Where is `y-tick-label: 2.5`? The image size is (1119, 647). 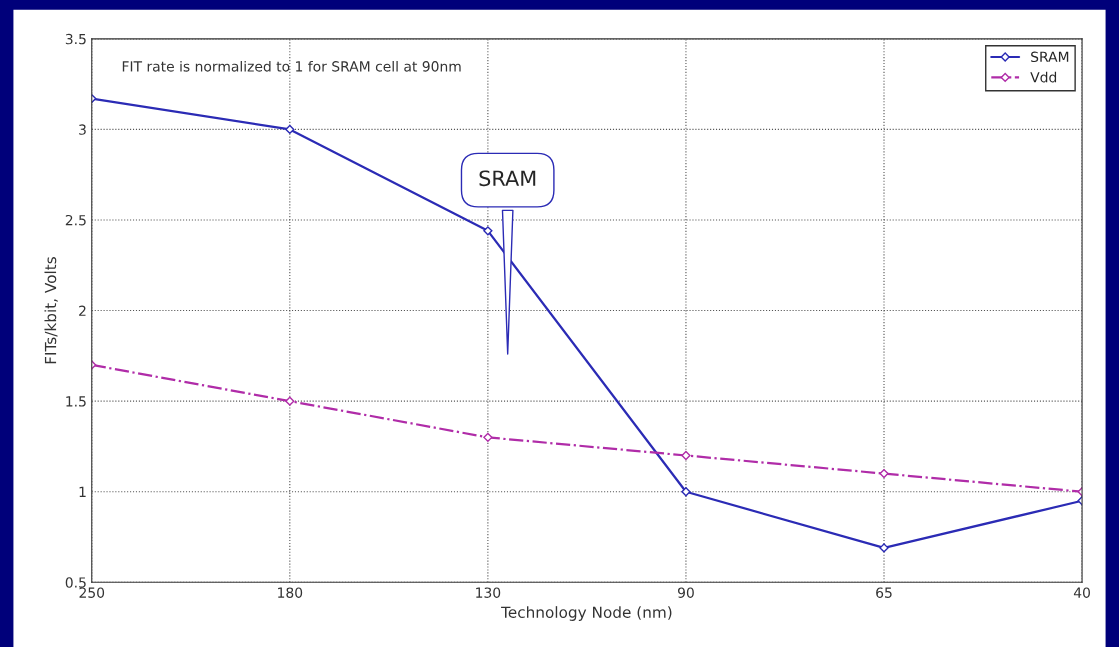 y-tick-label: 2.5 is located at coordinates (75, 220).